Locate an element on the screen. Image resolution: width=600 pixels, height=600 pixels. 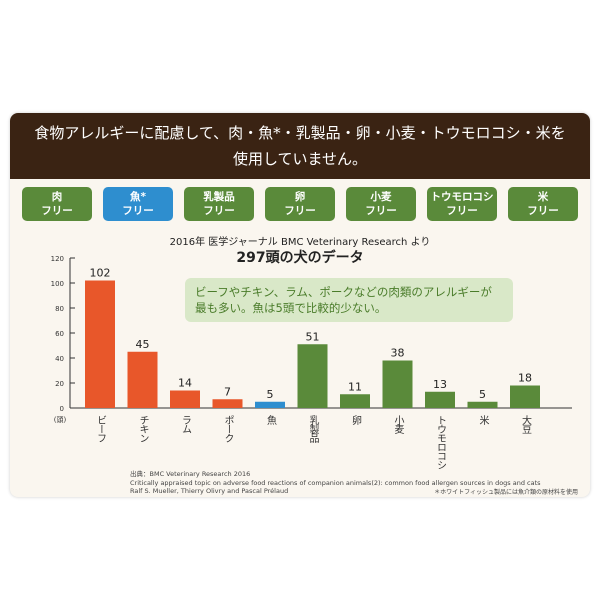
header-line-2: 使用していません。 is located at coordinates (300, 159).